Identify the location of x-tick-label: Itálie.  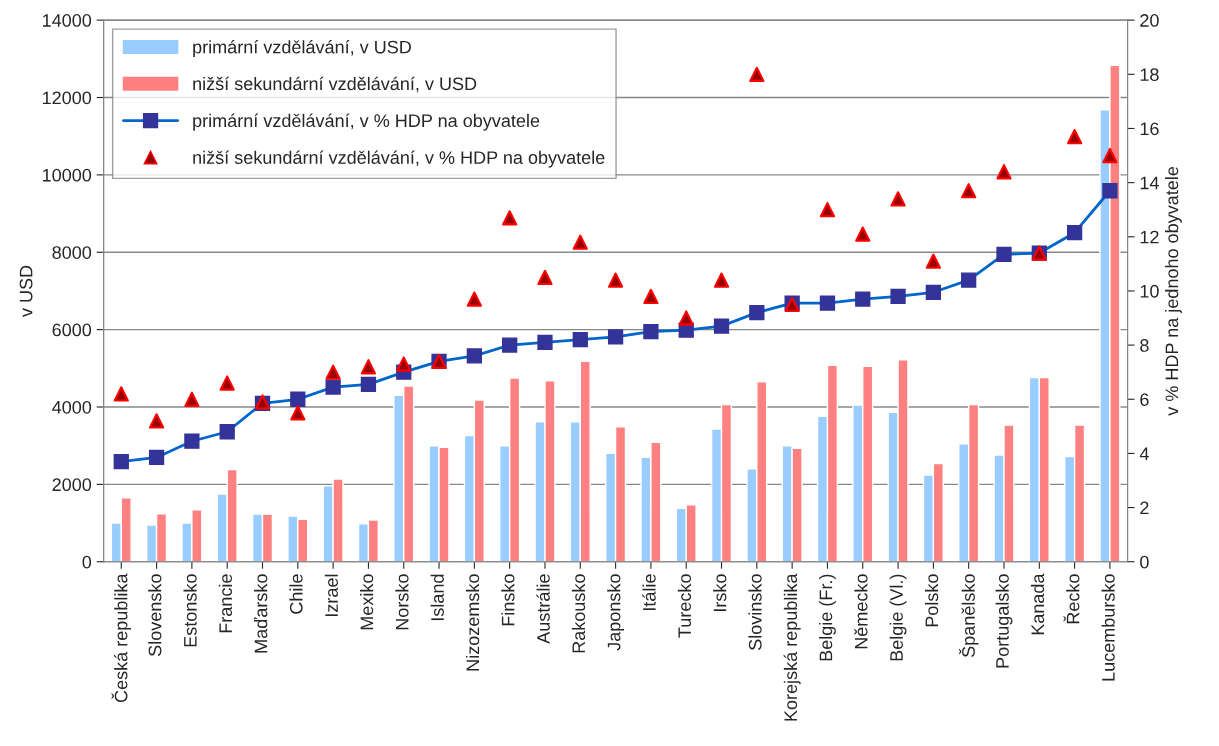
(649, 592).